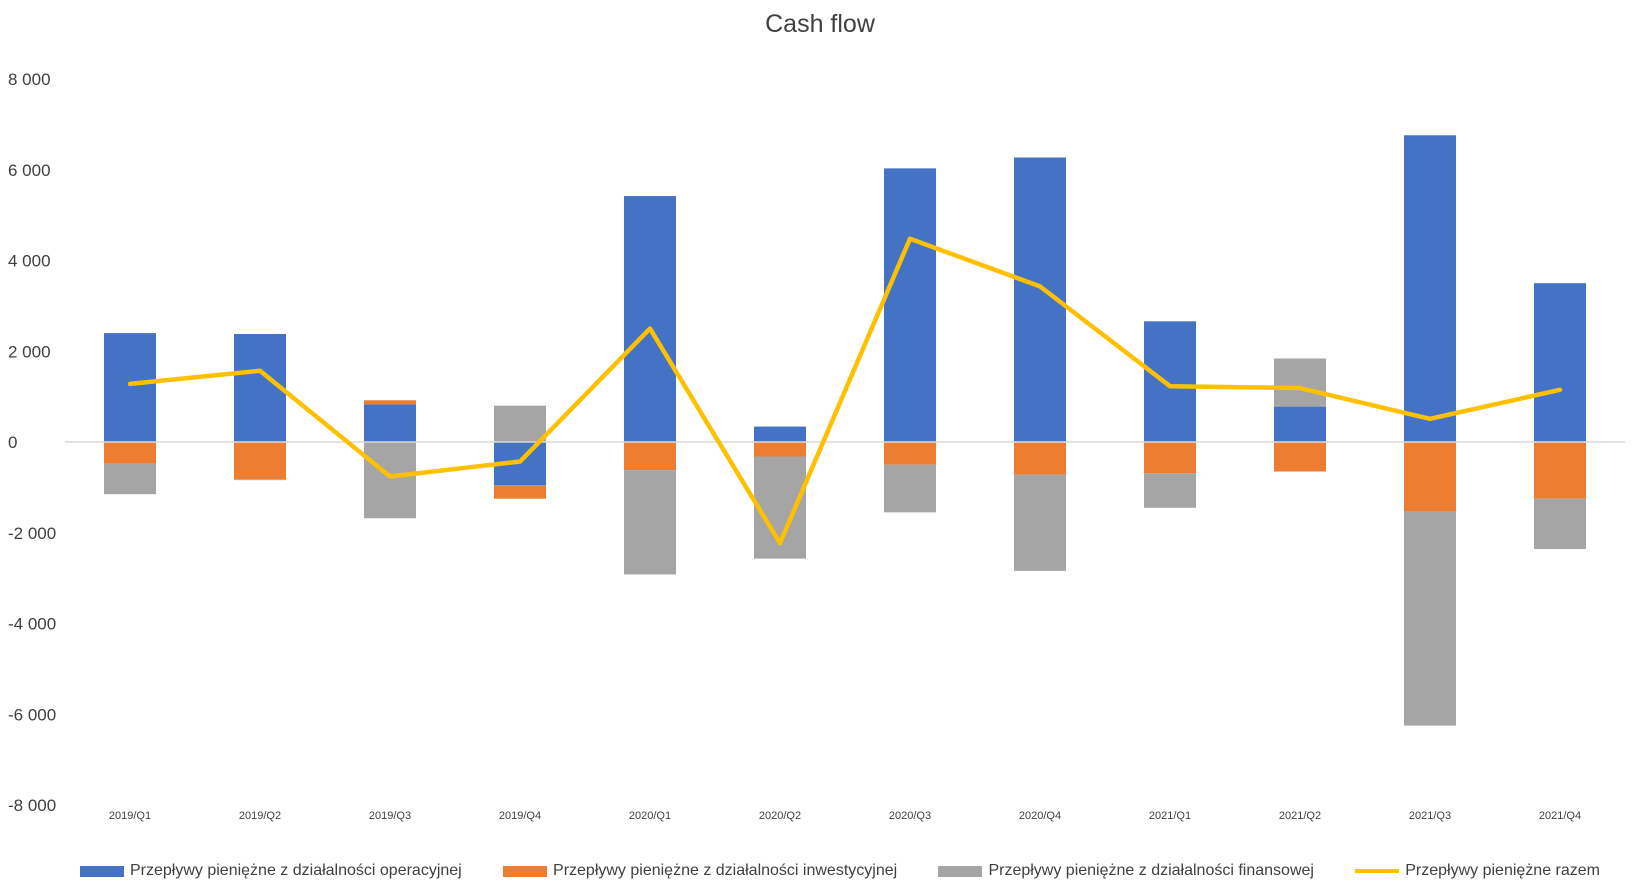 The image size is (1640, 896). I want to click on x-tick-label: 2019/Q3, so click(390, 816).